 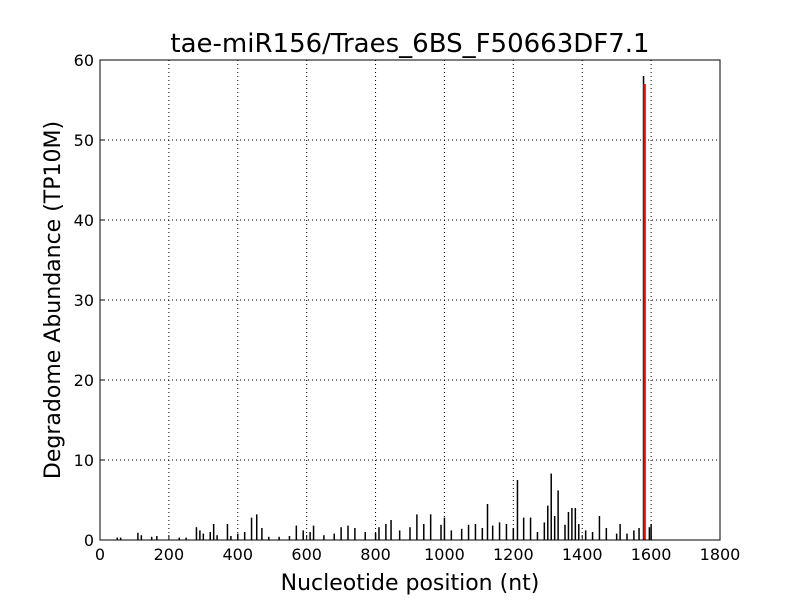 I want to click on x-tick-label: 400, so click(x=238, y=554).